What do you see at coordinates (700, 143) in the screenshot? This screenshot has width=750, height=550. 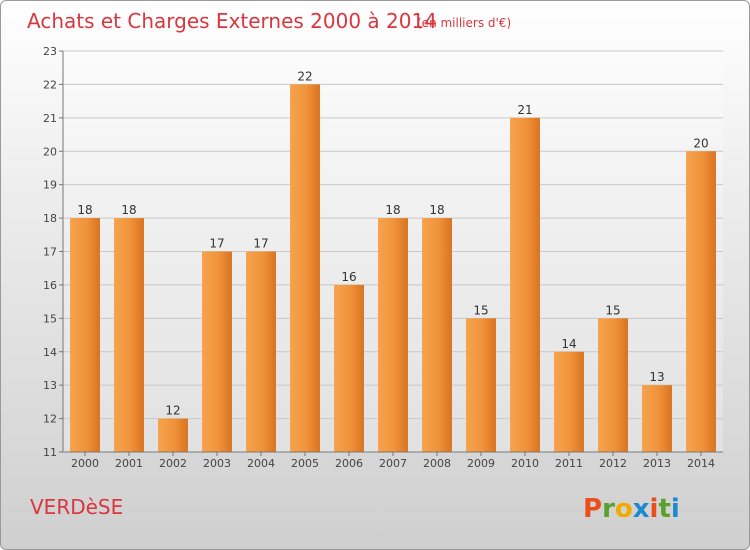 I see `data-label: 20` at bounding box center [700, 143].